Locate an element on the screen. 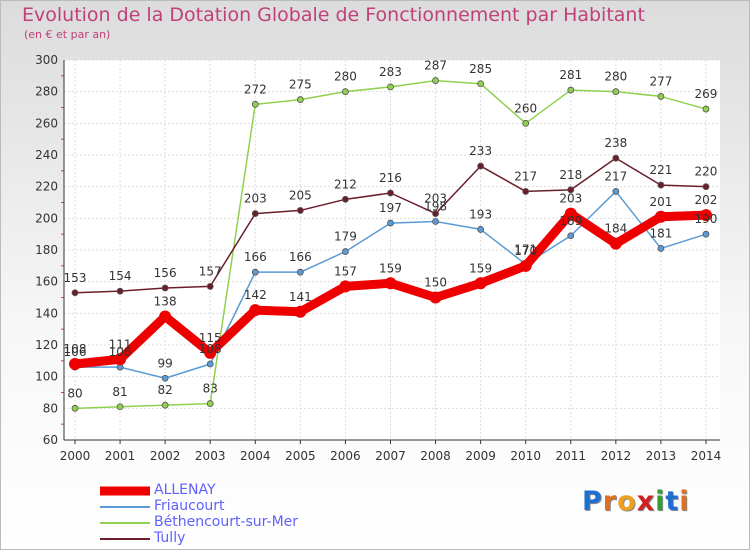 Image resolution: width=750 pixels, height=550 pixels. data-label-allenay: 202 is located at coordinates (706, 200).